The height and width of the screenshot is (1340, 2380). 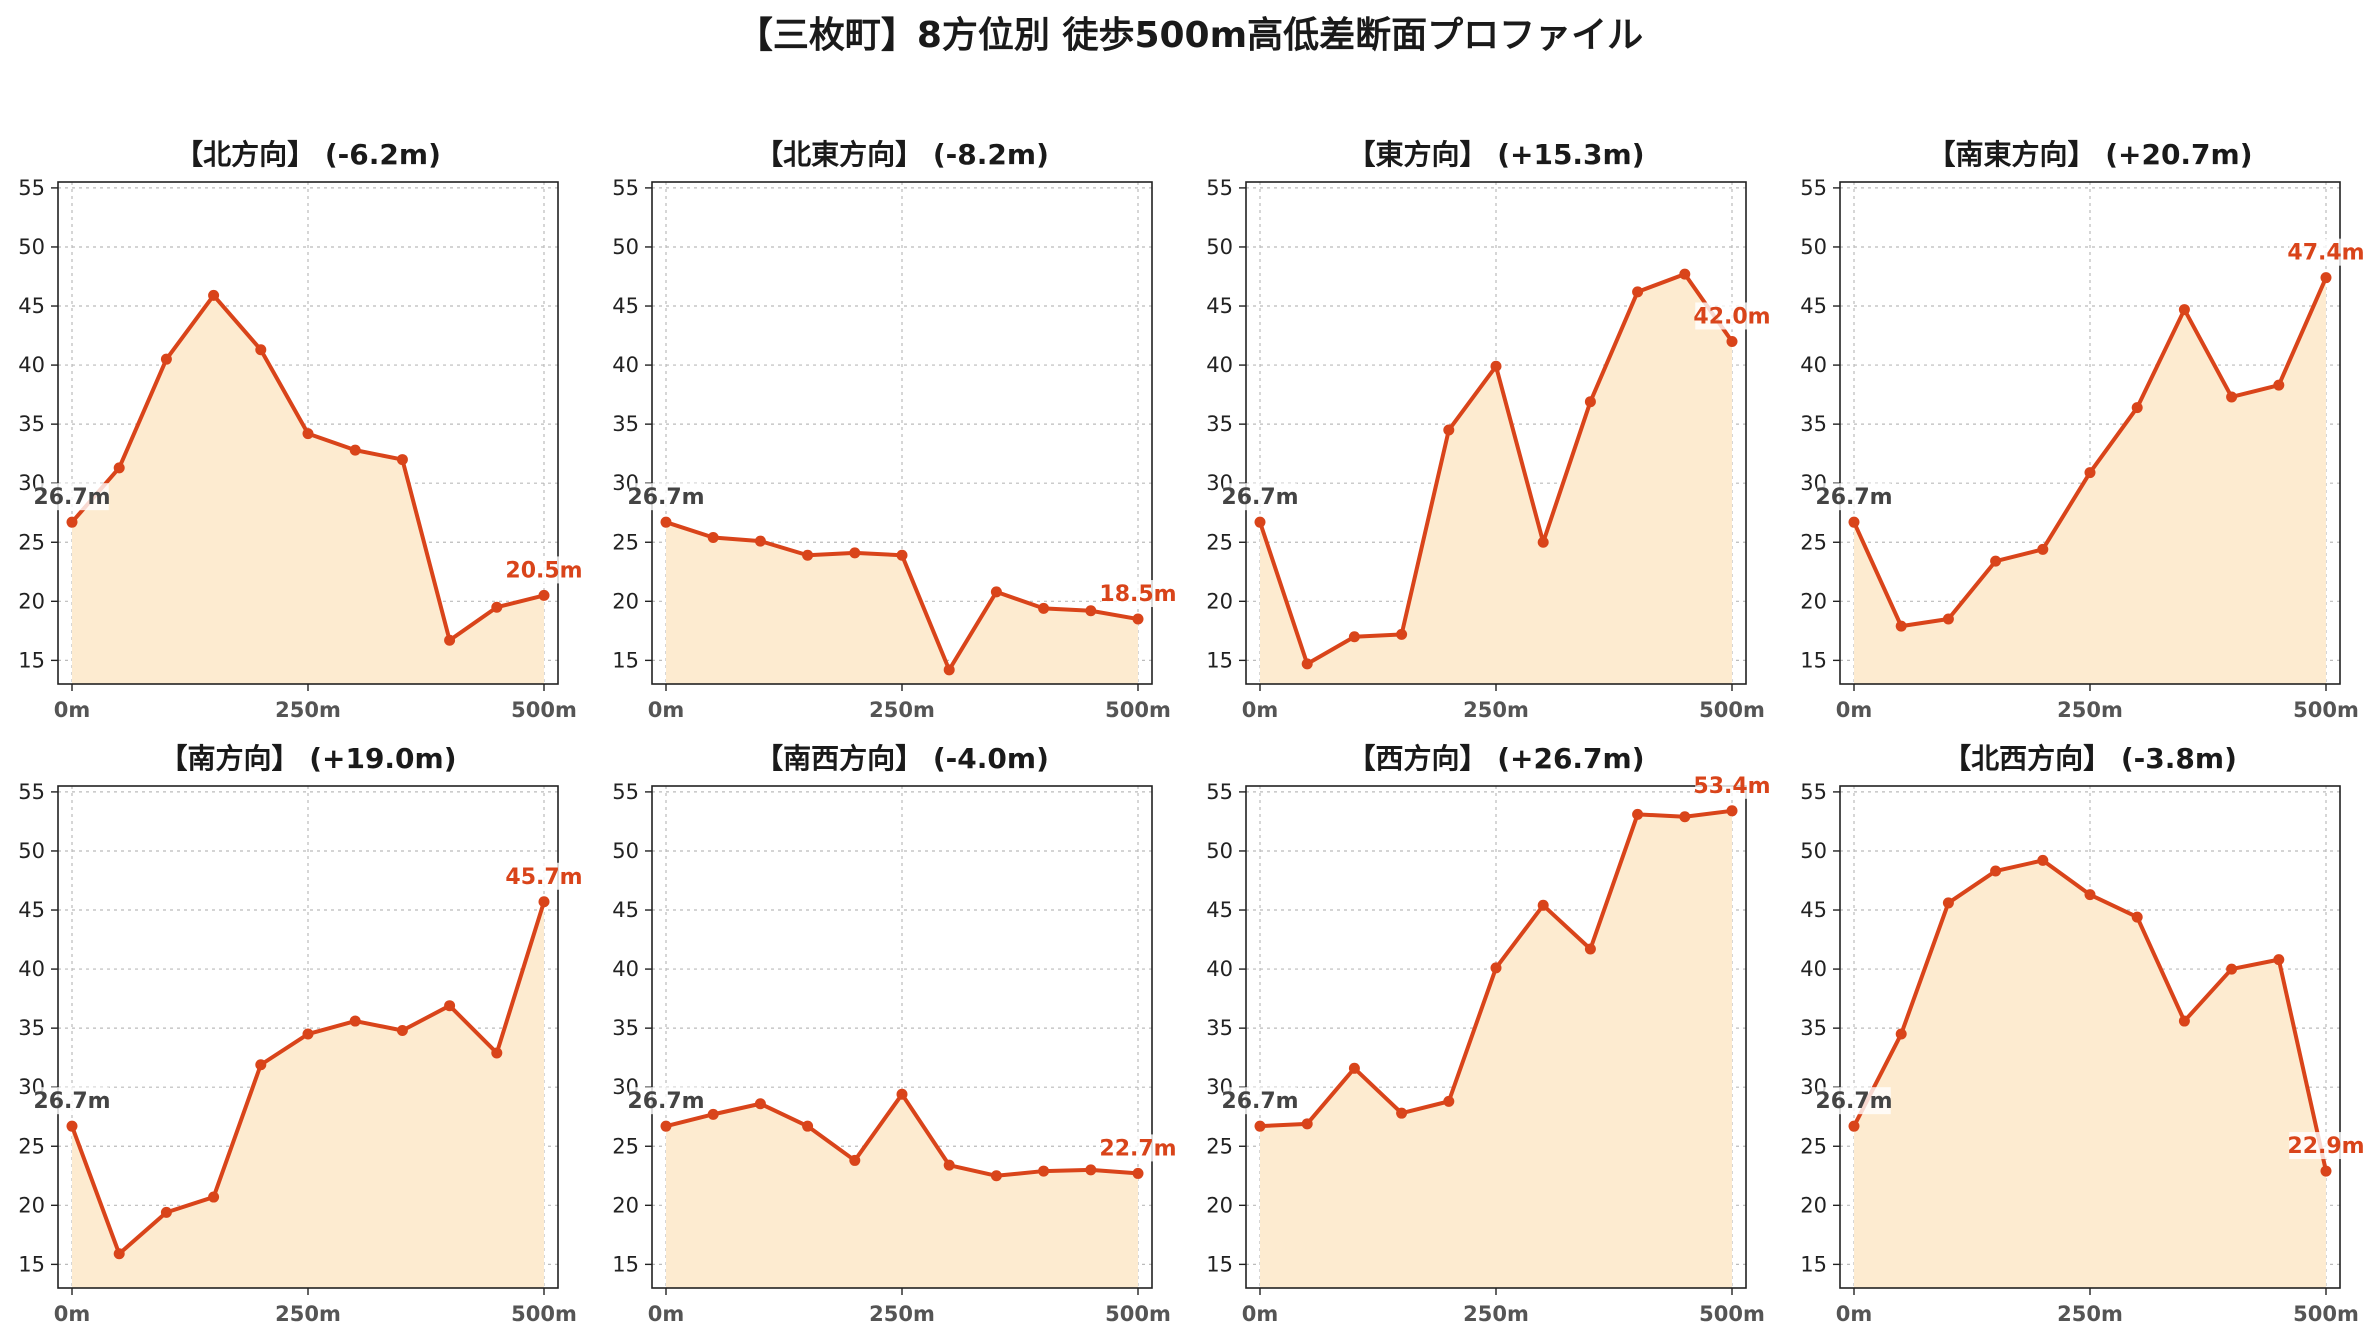 What do you see at coordinates (543, 570) in the screenshot?
I see `end-elevation-label: 20.5m` at bounding box center [543, 570].